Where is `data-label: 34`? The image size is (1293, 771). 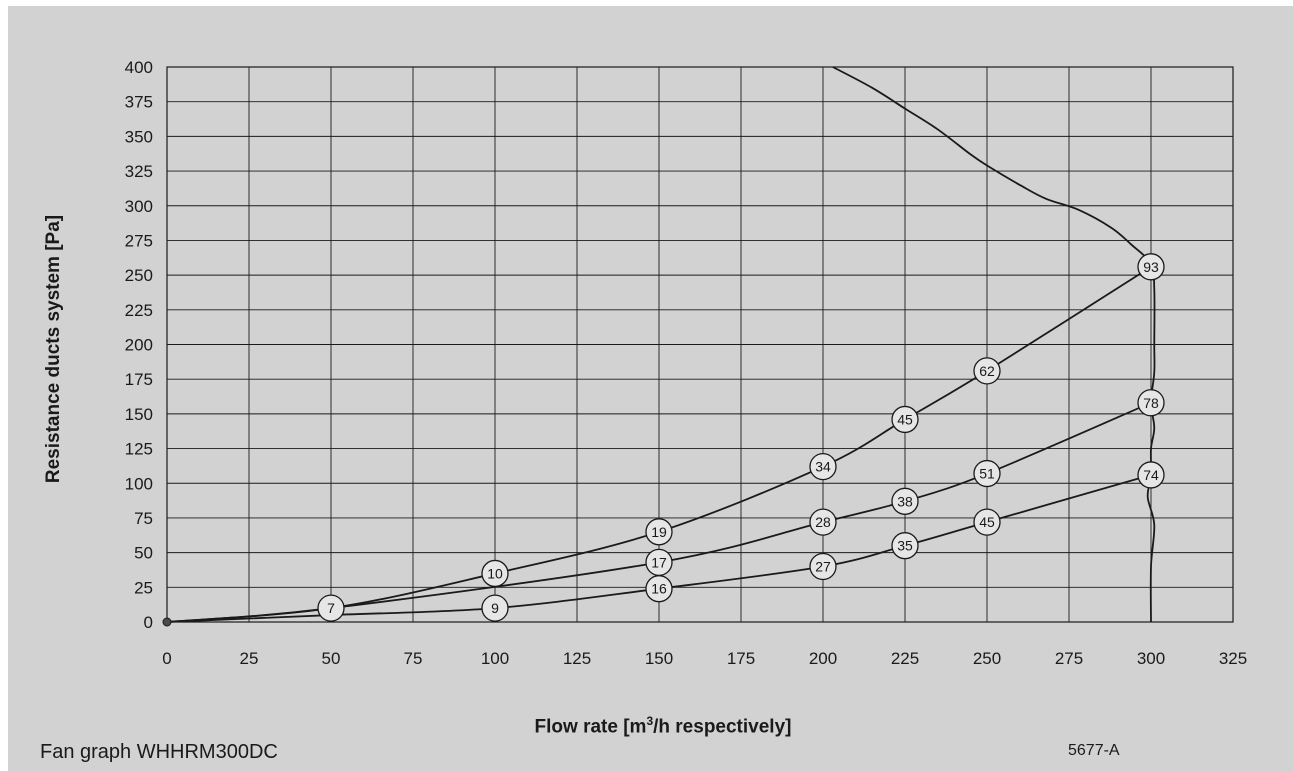 data-label: 34 is located at coordinates (823, 467).